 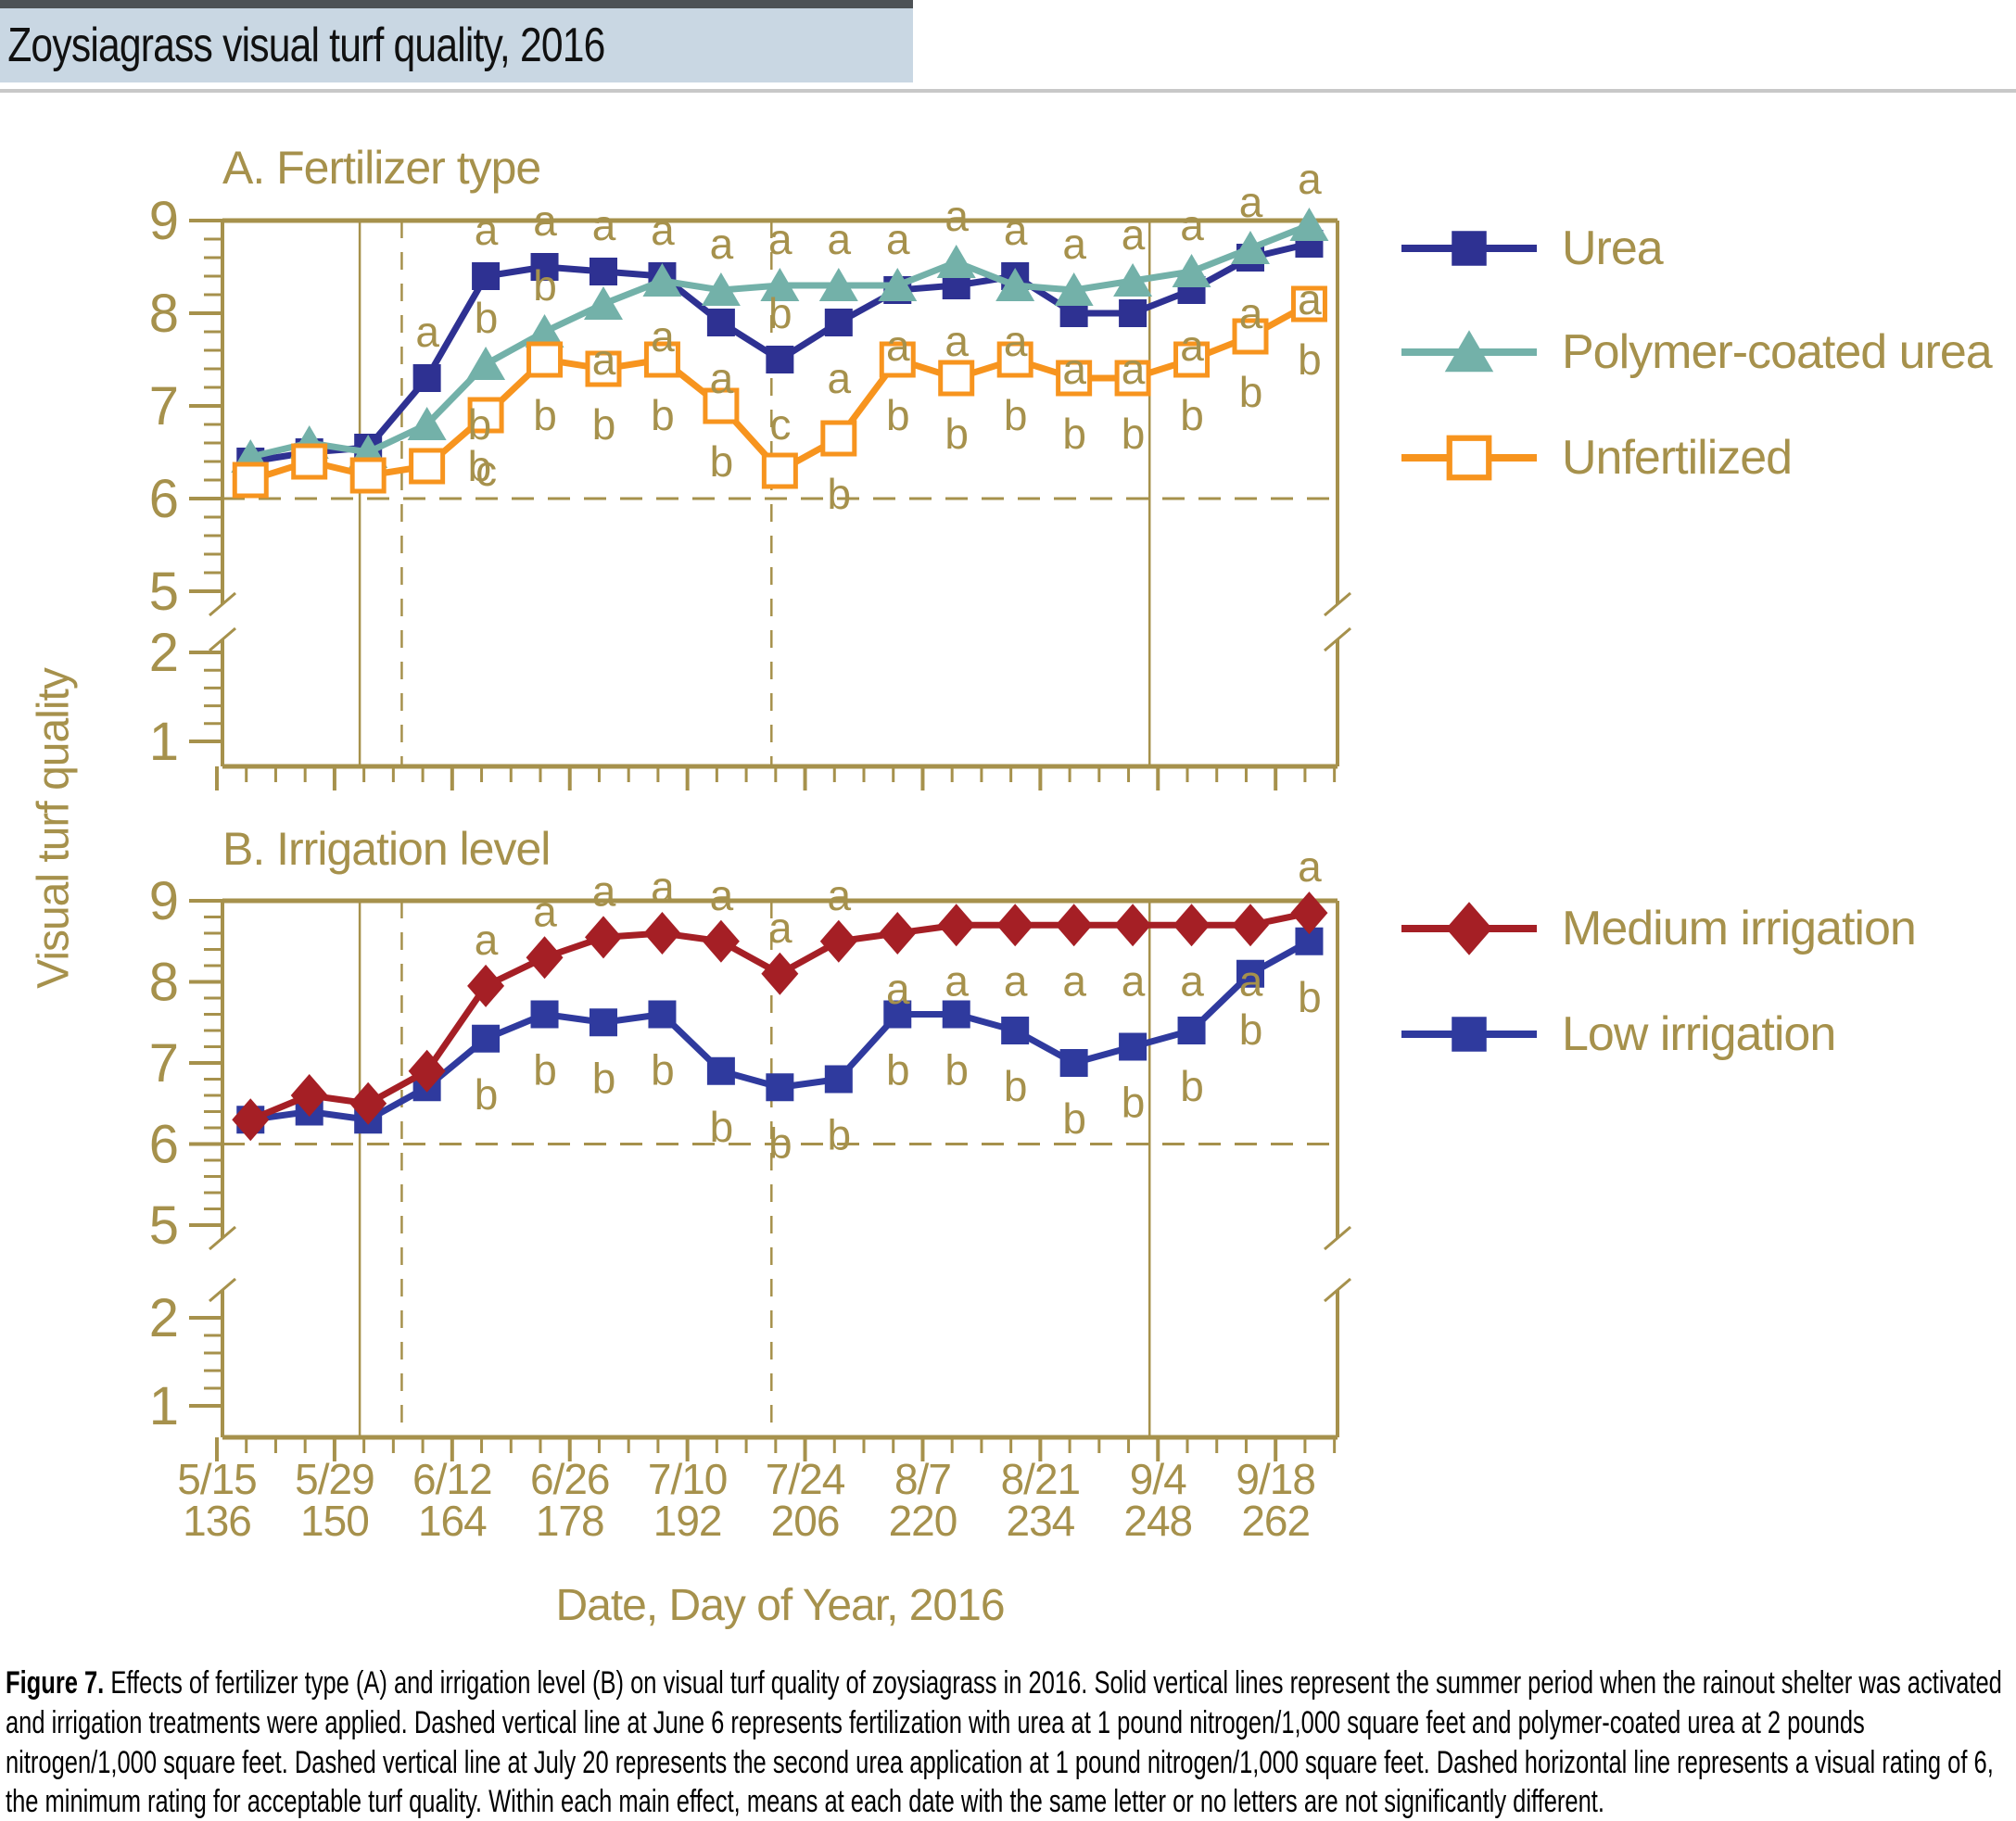 I want to click on header-divider-line, so click(x=1008, y=91).